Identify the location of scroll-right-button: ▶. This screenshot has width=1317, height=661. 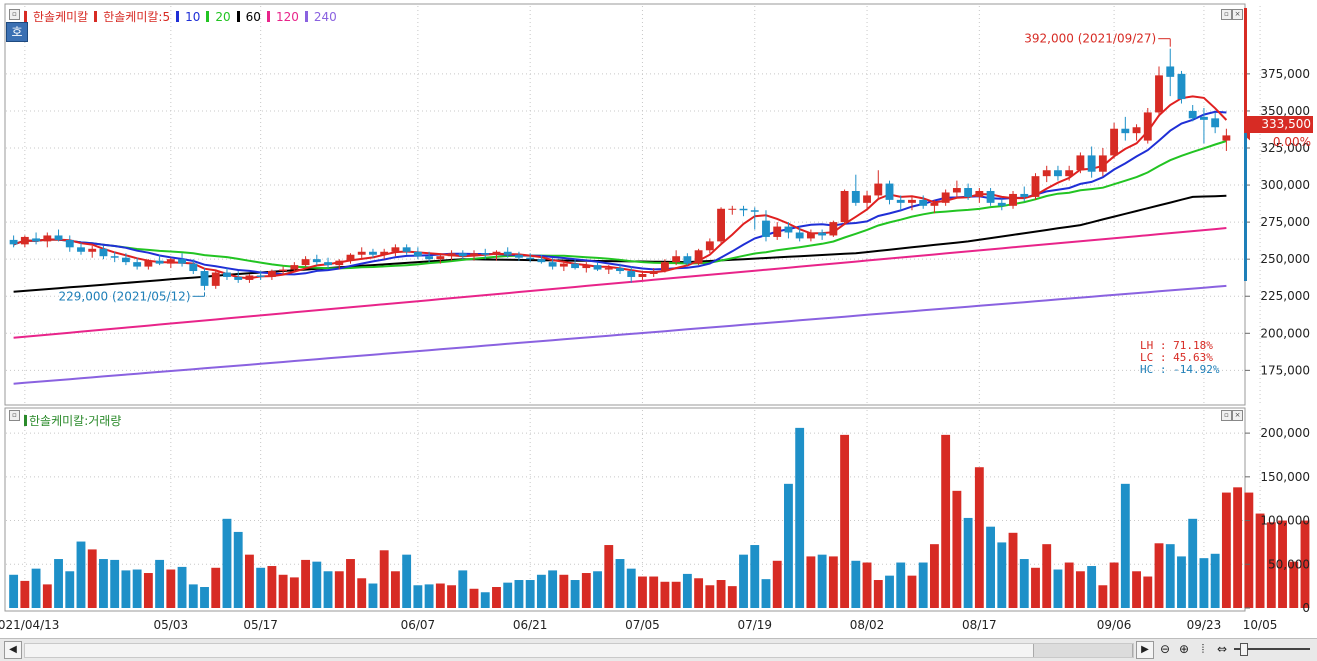
(1145, 650).